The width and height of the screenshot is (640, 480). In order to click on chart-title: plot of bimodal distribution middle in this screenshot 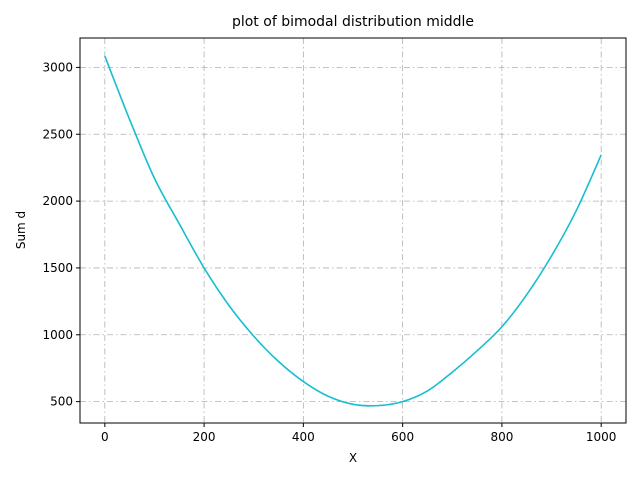, I will do `click(353, 22)`.